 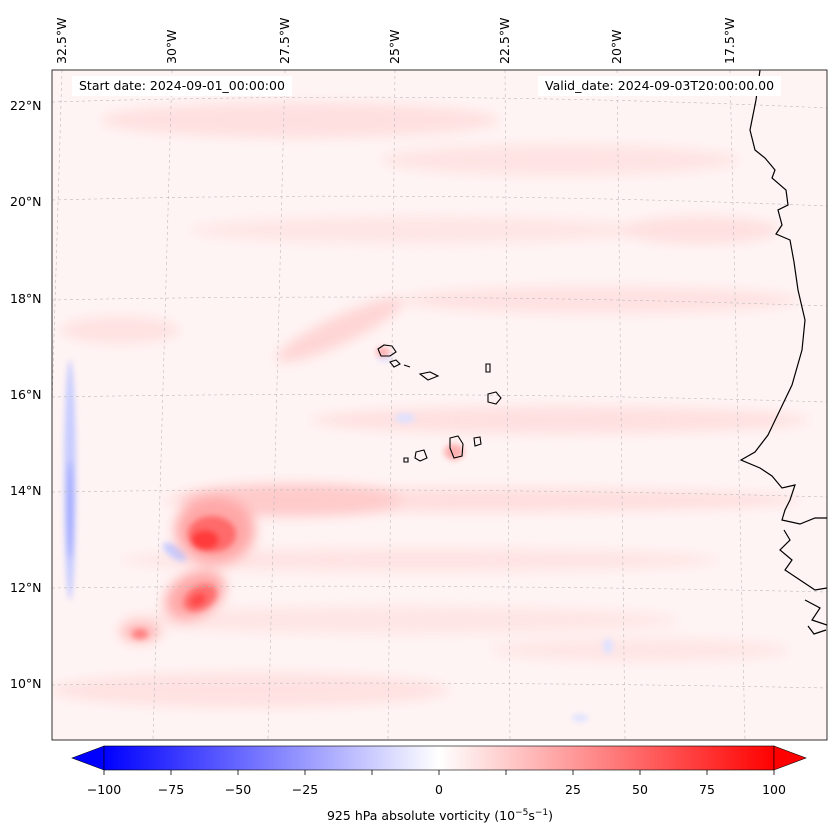 I want to click on lon-label-32.5W: 32.5°W, so click(x=61, y=40).